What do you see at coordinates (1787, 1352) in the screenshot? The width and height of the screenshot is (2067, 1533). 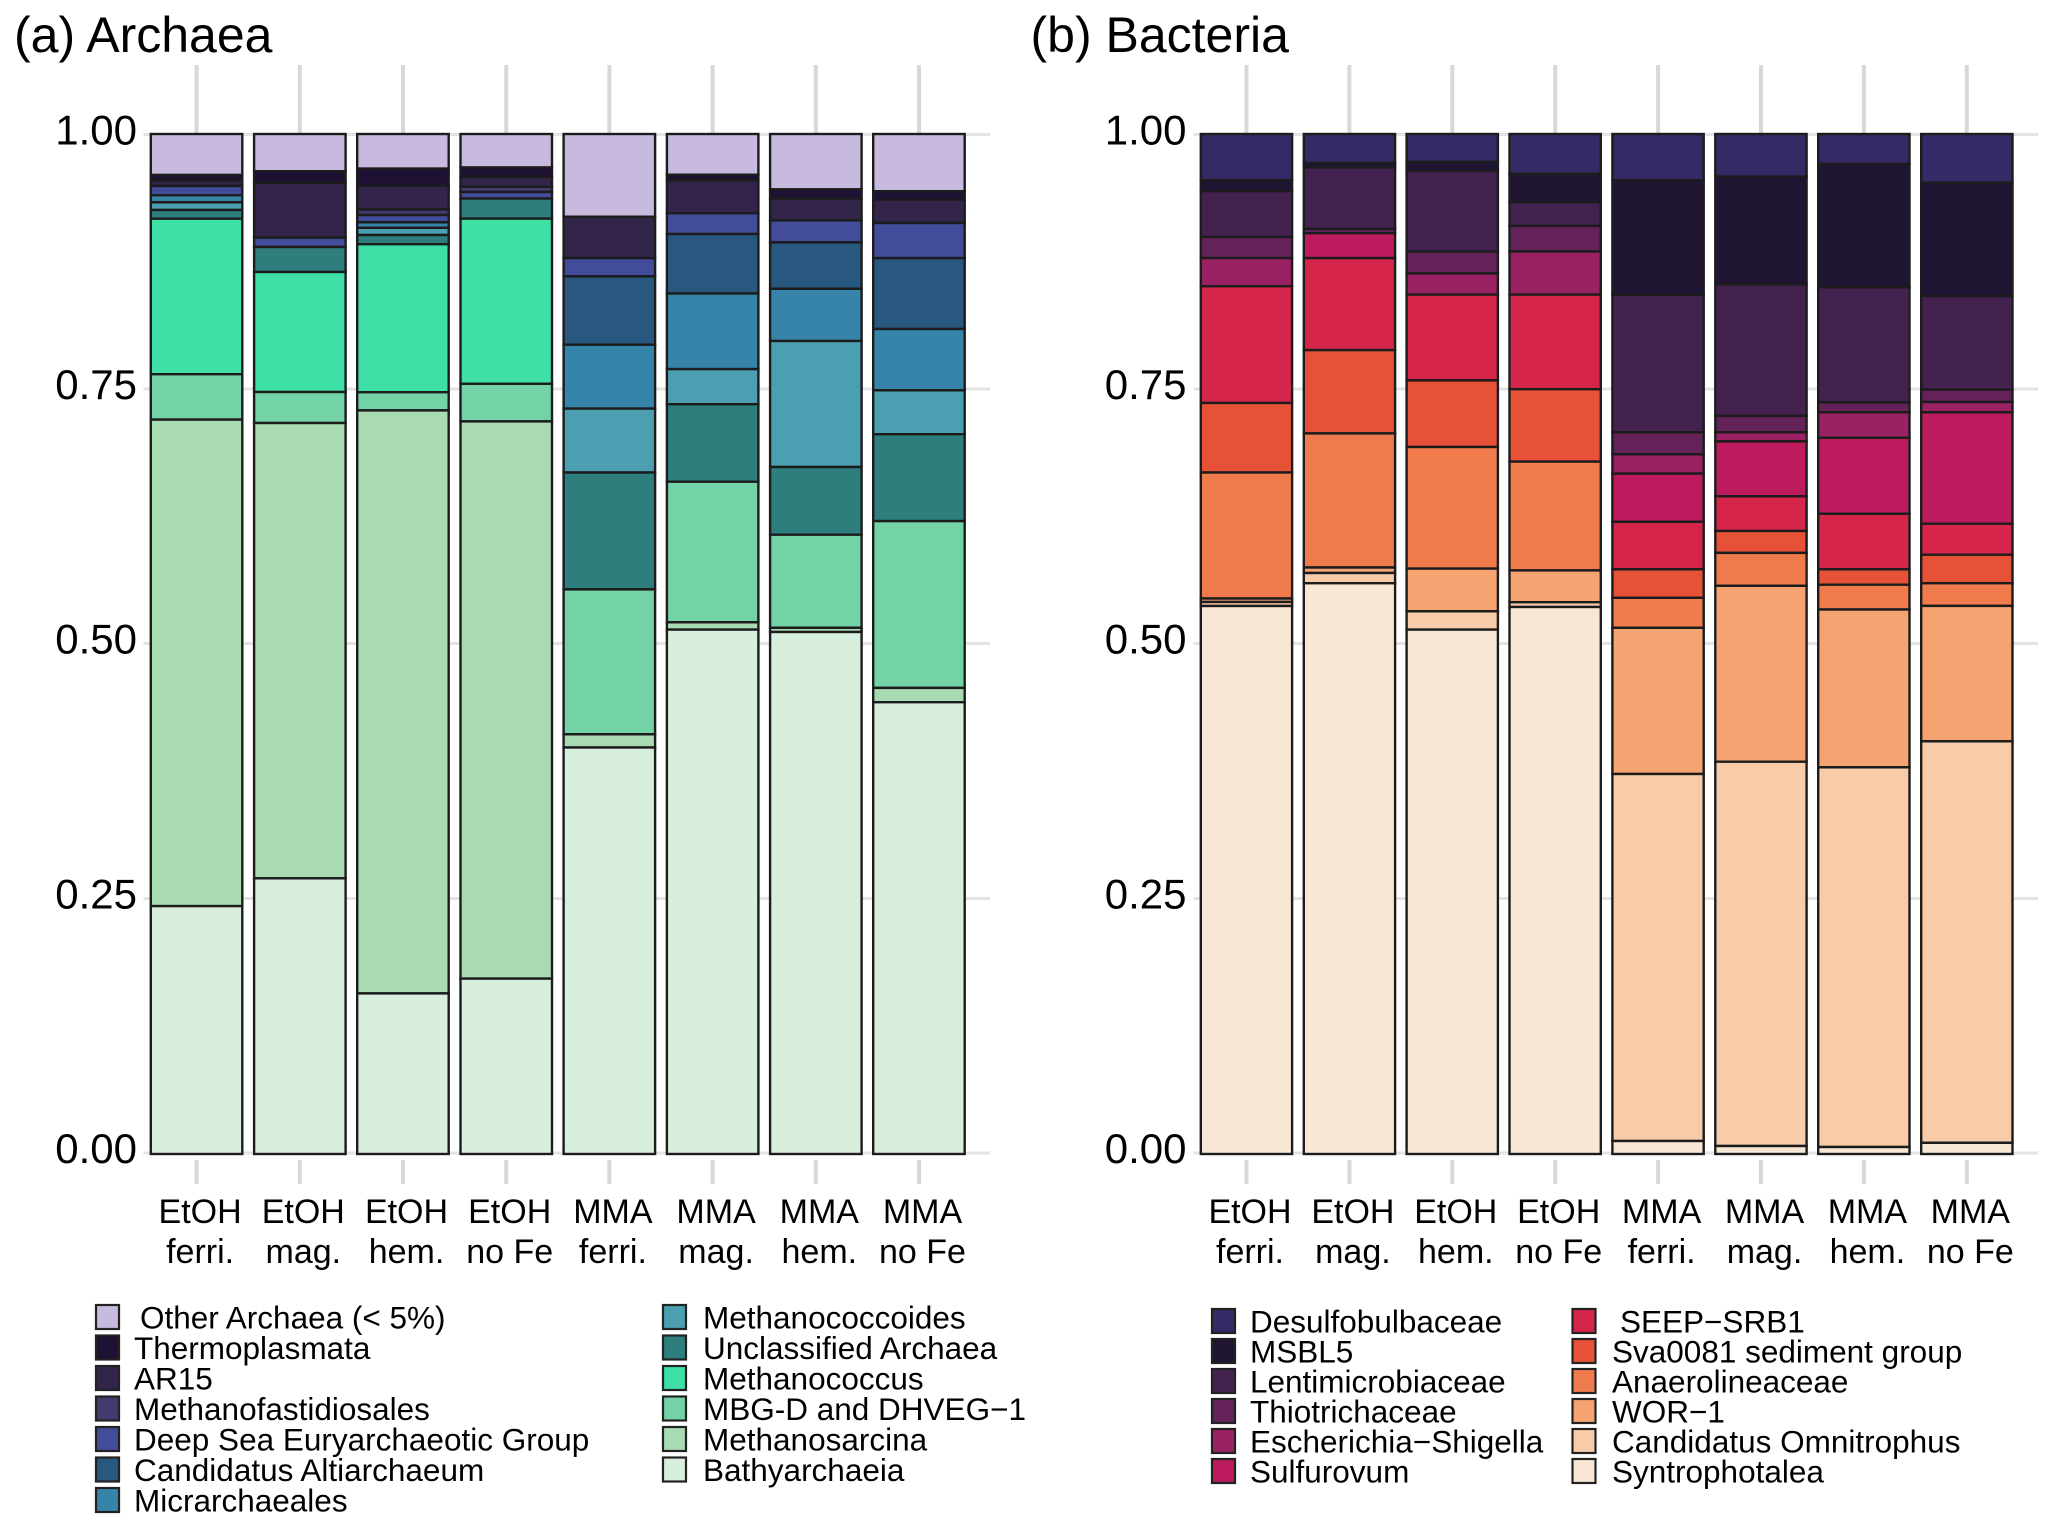 I see `svg-text: Sva0081 sediment group` at bounding box center [1787, 1352].